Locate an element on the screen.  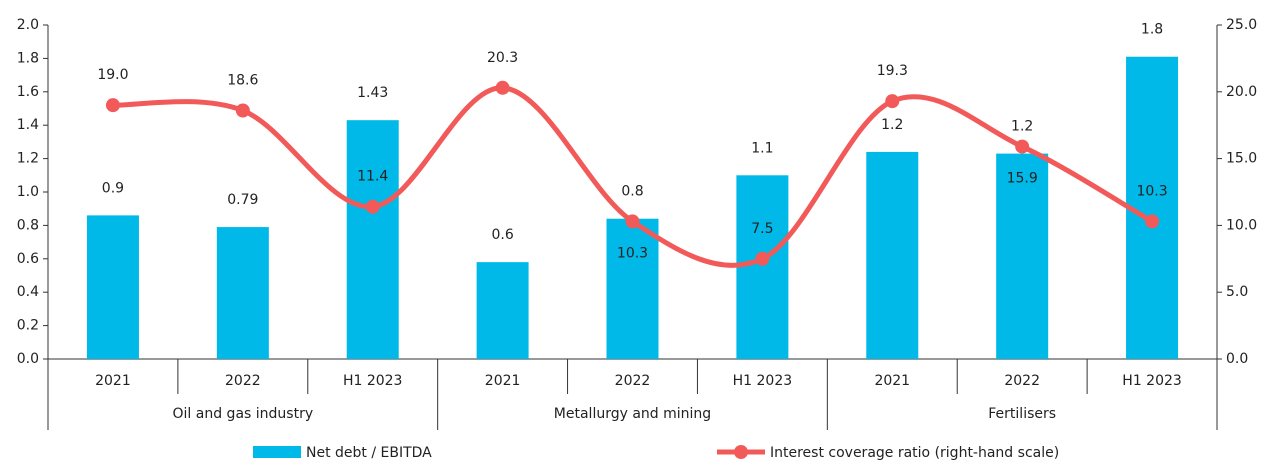
y-tick-label: 0.6 is located at coordinates (28, 259).